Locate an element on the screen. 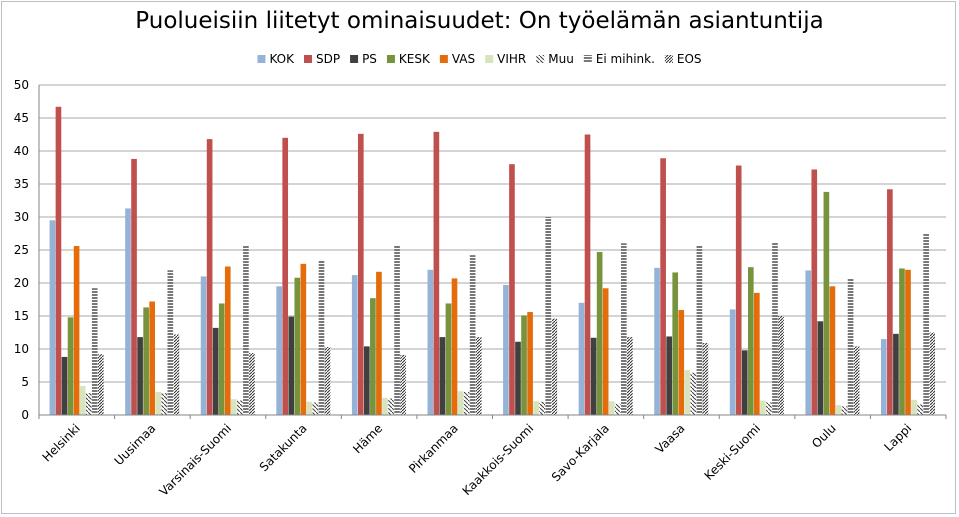 The width and height of the screenshot is (959, 517). legend-label: VAS is located at coordinates (463, 59).